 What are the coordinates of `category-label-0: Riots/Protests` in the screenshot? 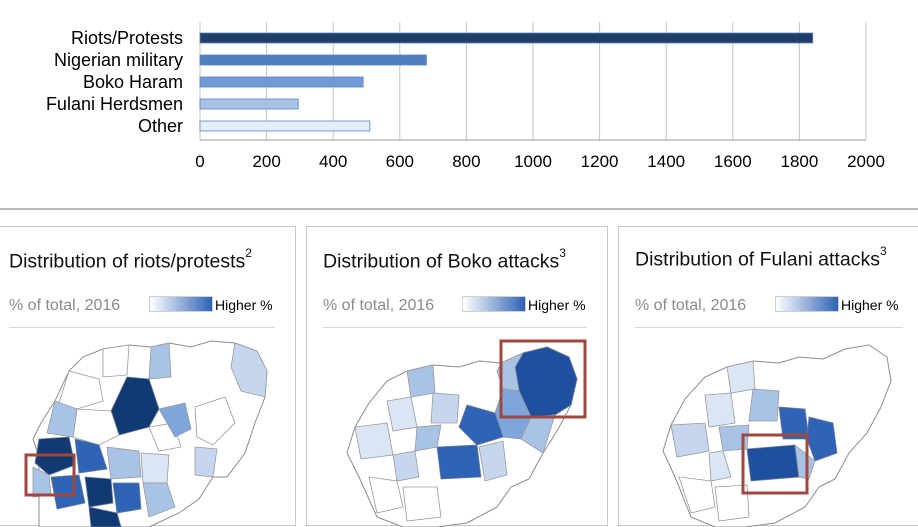 It's located at (127, 38).